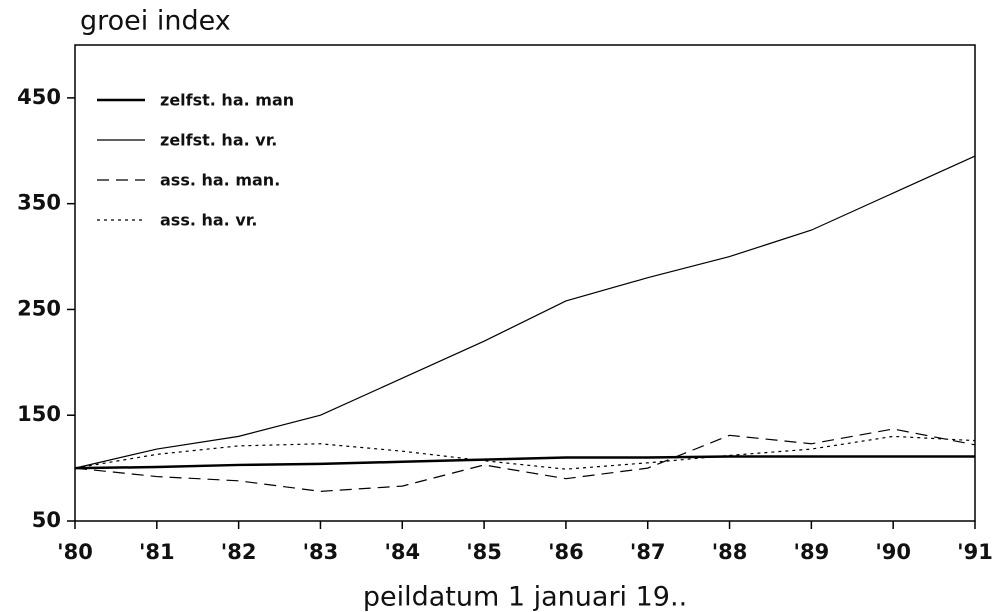  What do you see at coordinates (218, 140) in the screenshot?
I see `legend-label: zelfst. ha. vr.` at bounding box center [218, 140].